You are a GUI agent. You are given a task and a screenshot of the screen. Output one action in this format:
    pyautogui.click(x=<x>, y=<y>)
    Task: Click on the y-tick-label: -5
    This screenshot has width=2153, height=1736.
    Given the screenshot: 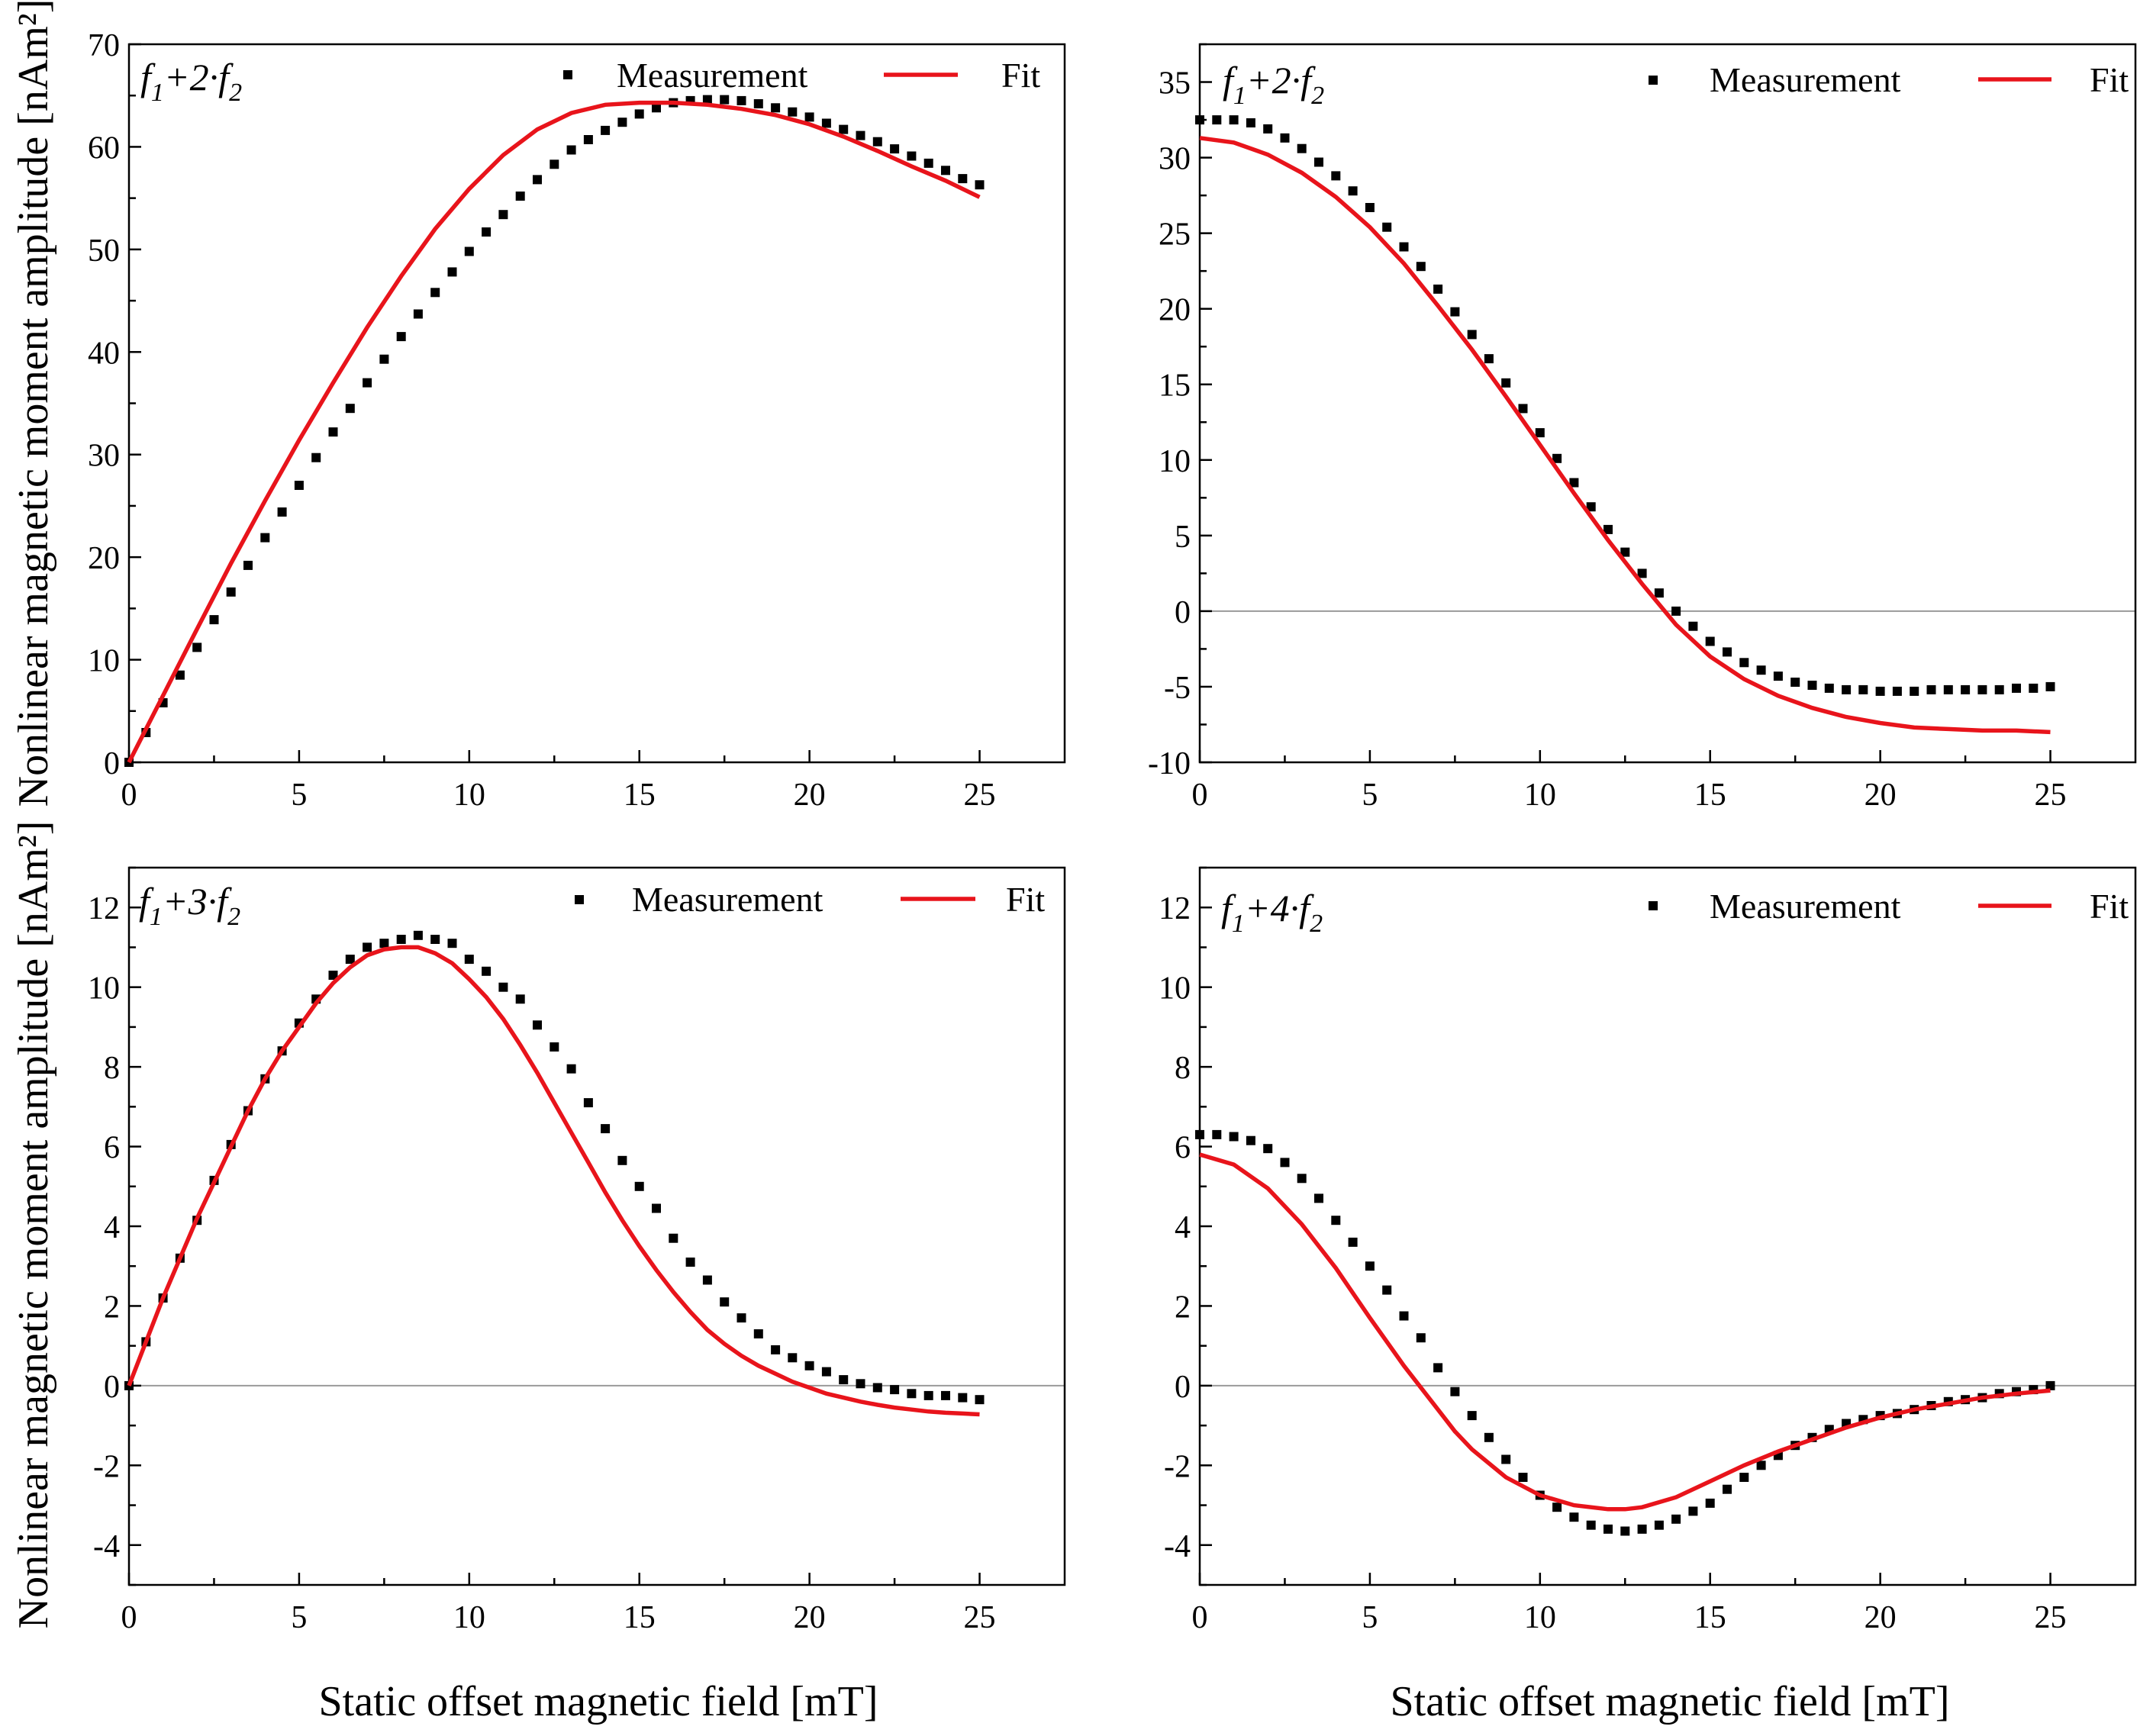 What is the action you would take?
    pyautogui.click(x=1177, y=688)
    